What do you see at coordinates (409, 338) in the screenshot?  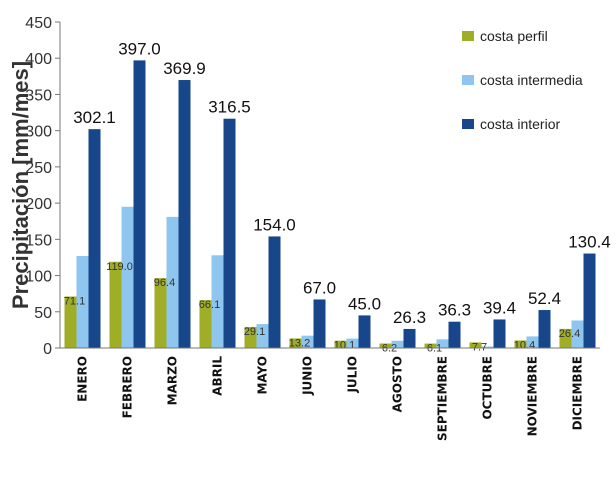 I see `bar-costa-interior-agosto` at bounding box center [409, 338].